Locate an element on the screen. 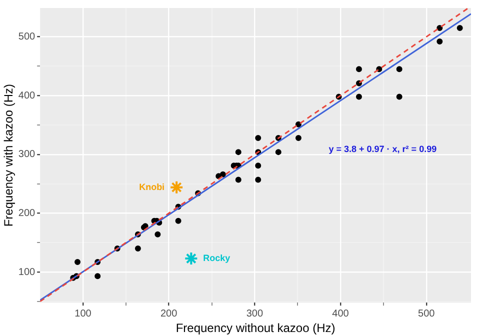 The width and height of the screenshot is (479, 336). x-tick-label: 400 is located at coordinates (341, 314).